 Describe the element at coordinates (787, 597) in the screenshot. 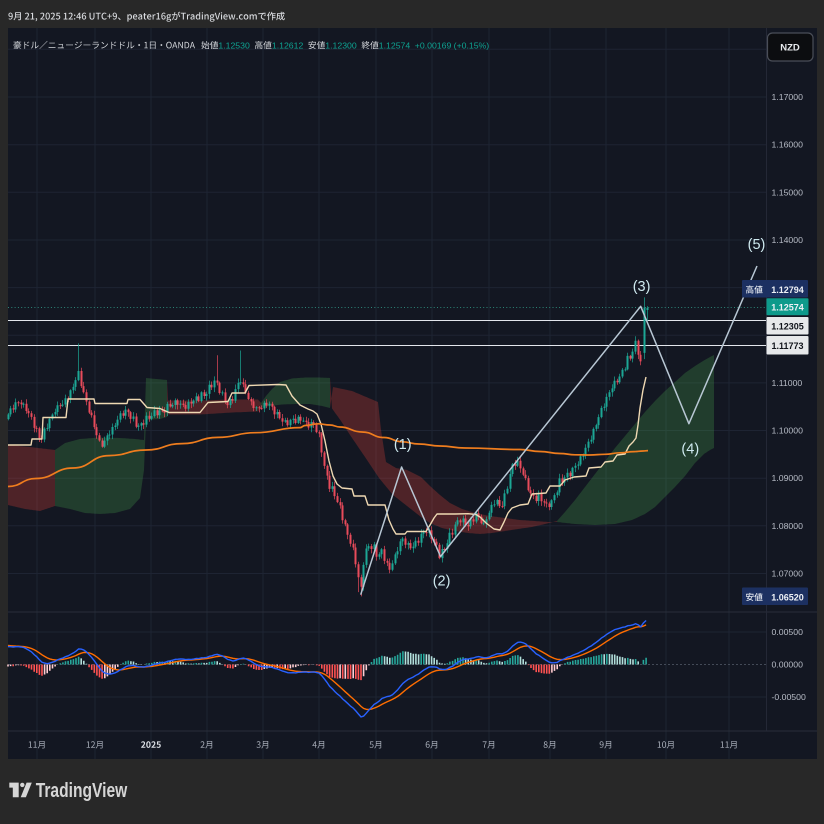

I see `svg-text: 1.06520` at that location.